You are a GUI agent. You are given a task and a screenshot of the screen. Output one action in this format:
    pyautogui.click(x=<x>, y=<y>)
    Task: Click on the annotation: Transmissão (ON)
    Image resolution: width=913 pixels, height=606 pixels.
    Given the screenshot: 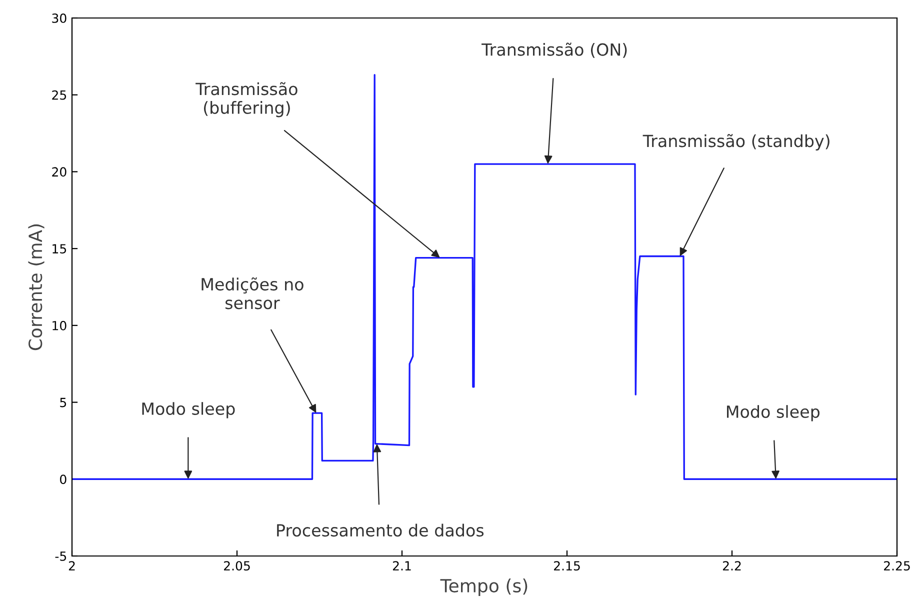 What is the action you would take?
    pyautogui.click(x=554, y=50)
    